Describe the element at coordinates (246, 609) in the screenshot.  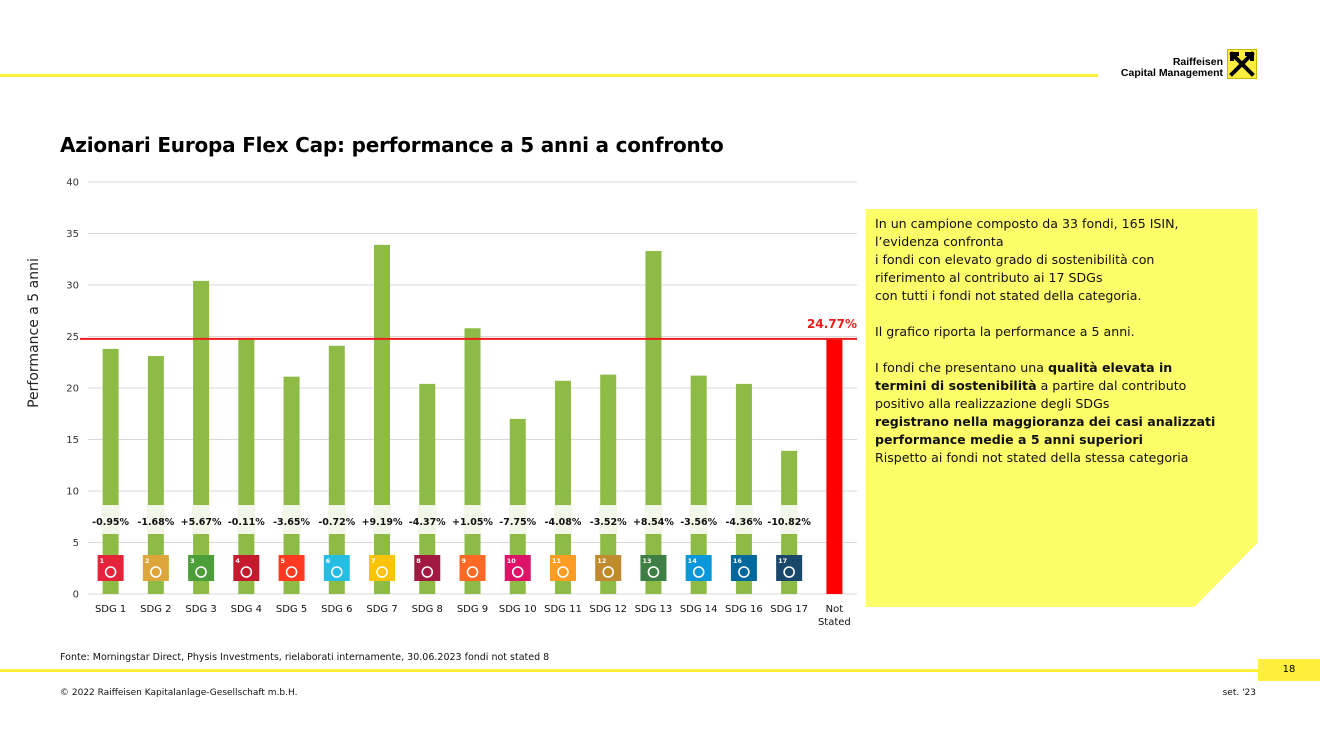
I see `x-tick-label: SDG 4` at that location.